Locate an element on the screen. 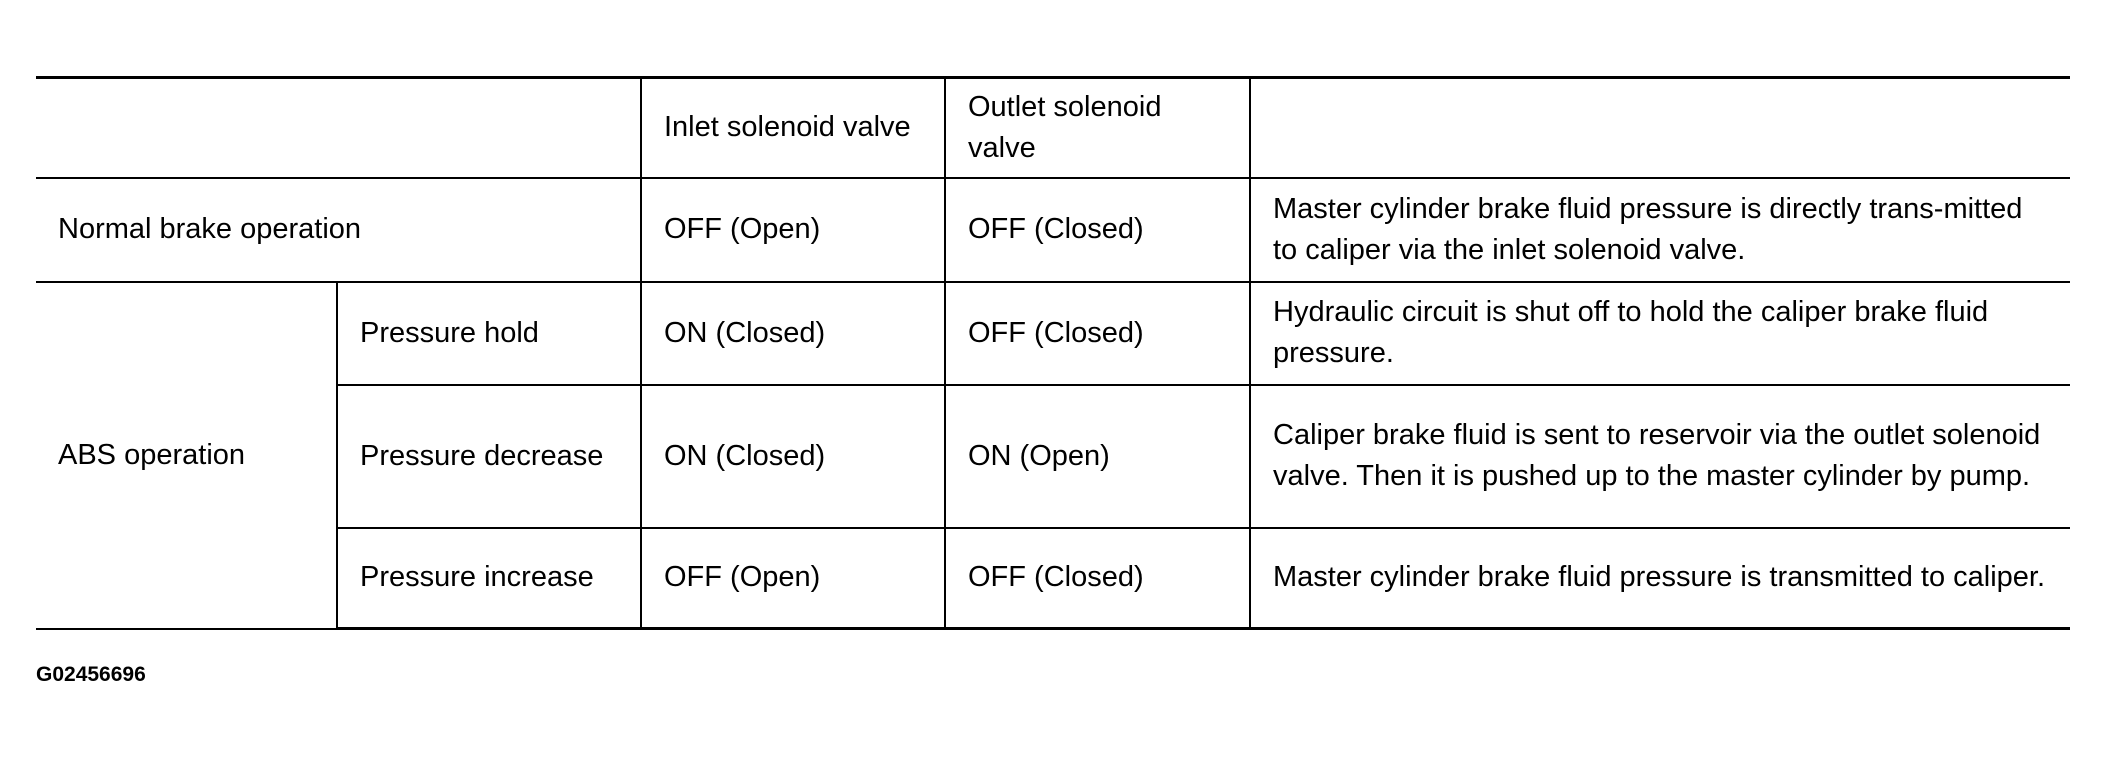  operation-label: ABS operation is located at coordinates (187, 455).